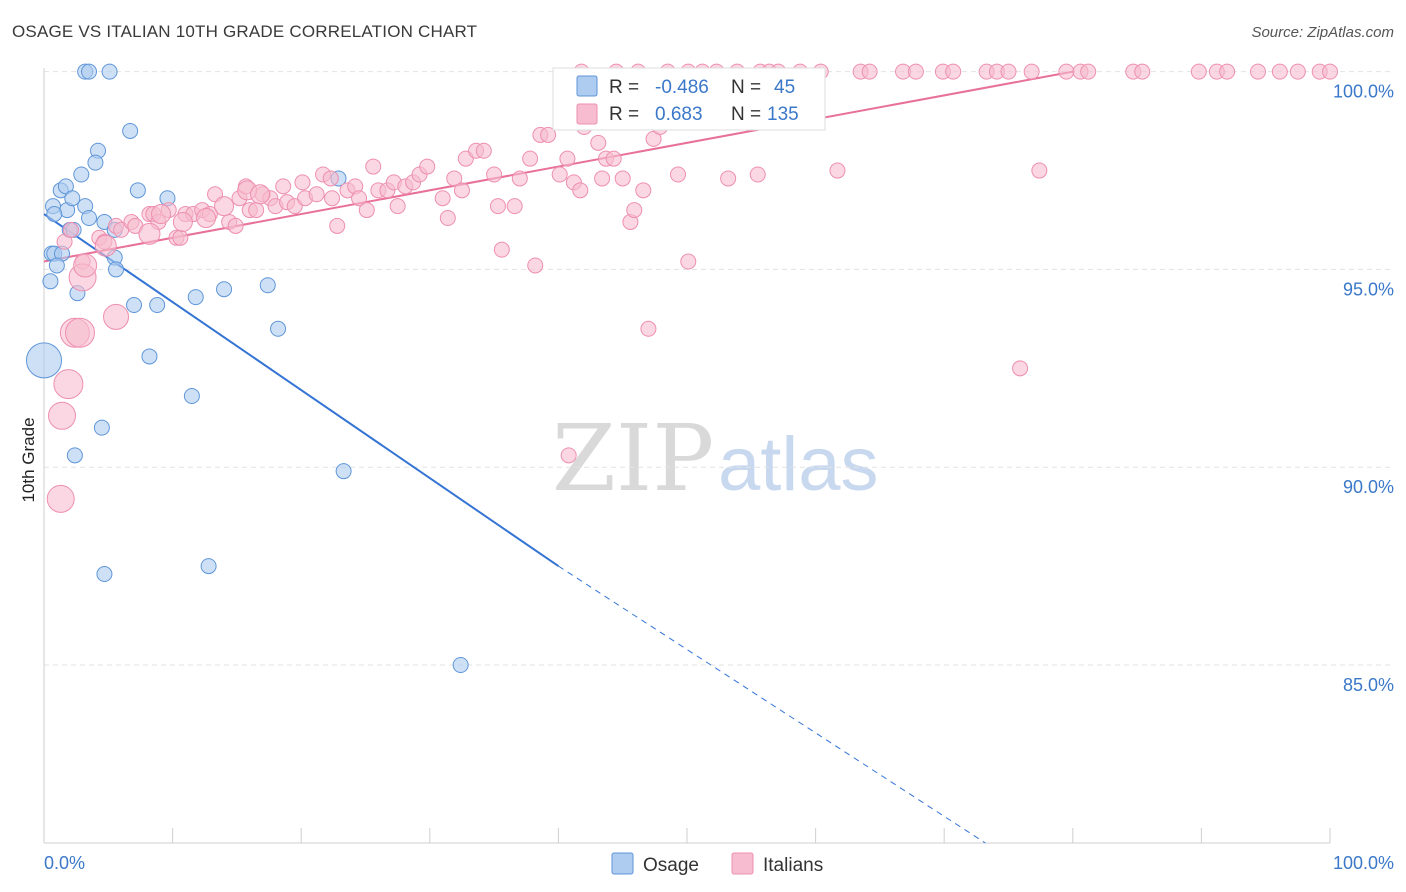  What do you see at coordinates (587, 86) in the screenshot?
I see `stats-swatch-osage` at bounding box center [587, 86].